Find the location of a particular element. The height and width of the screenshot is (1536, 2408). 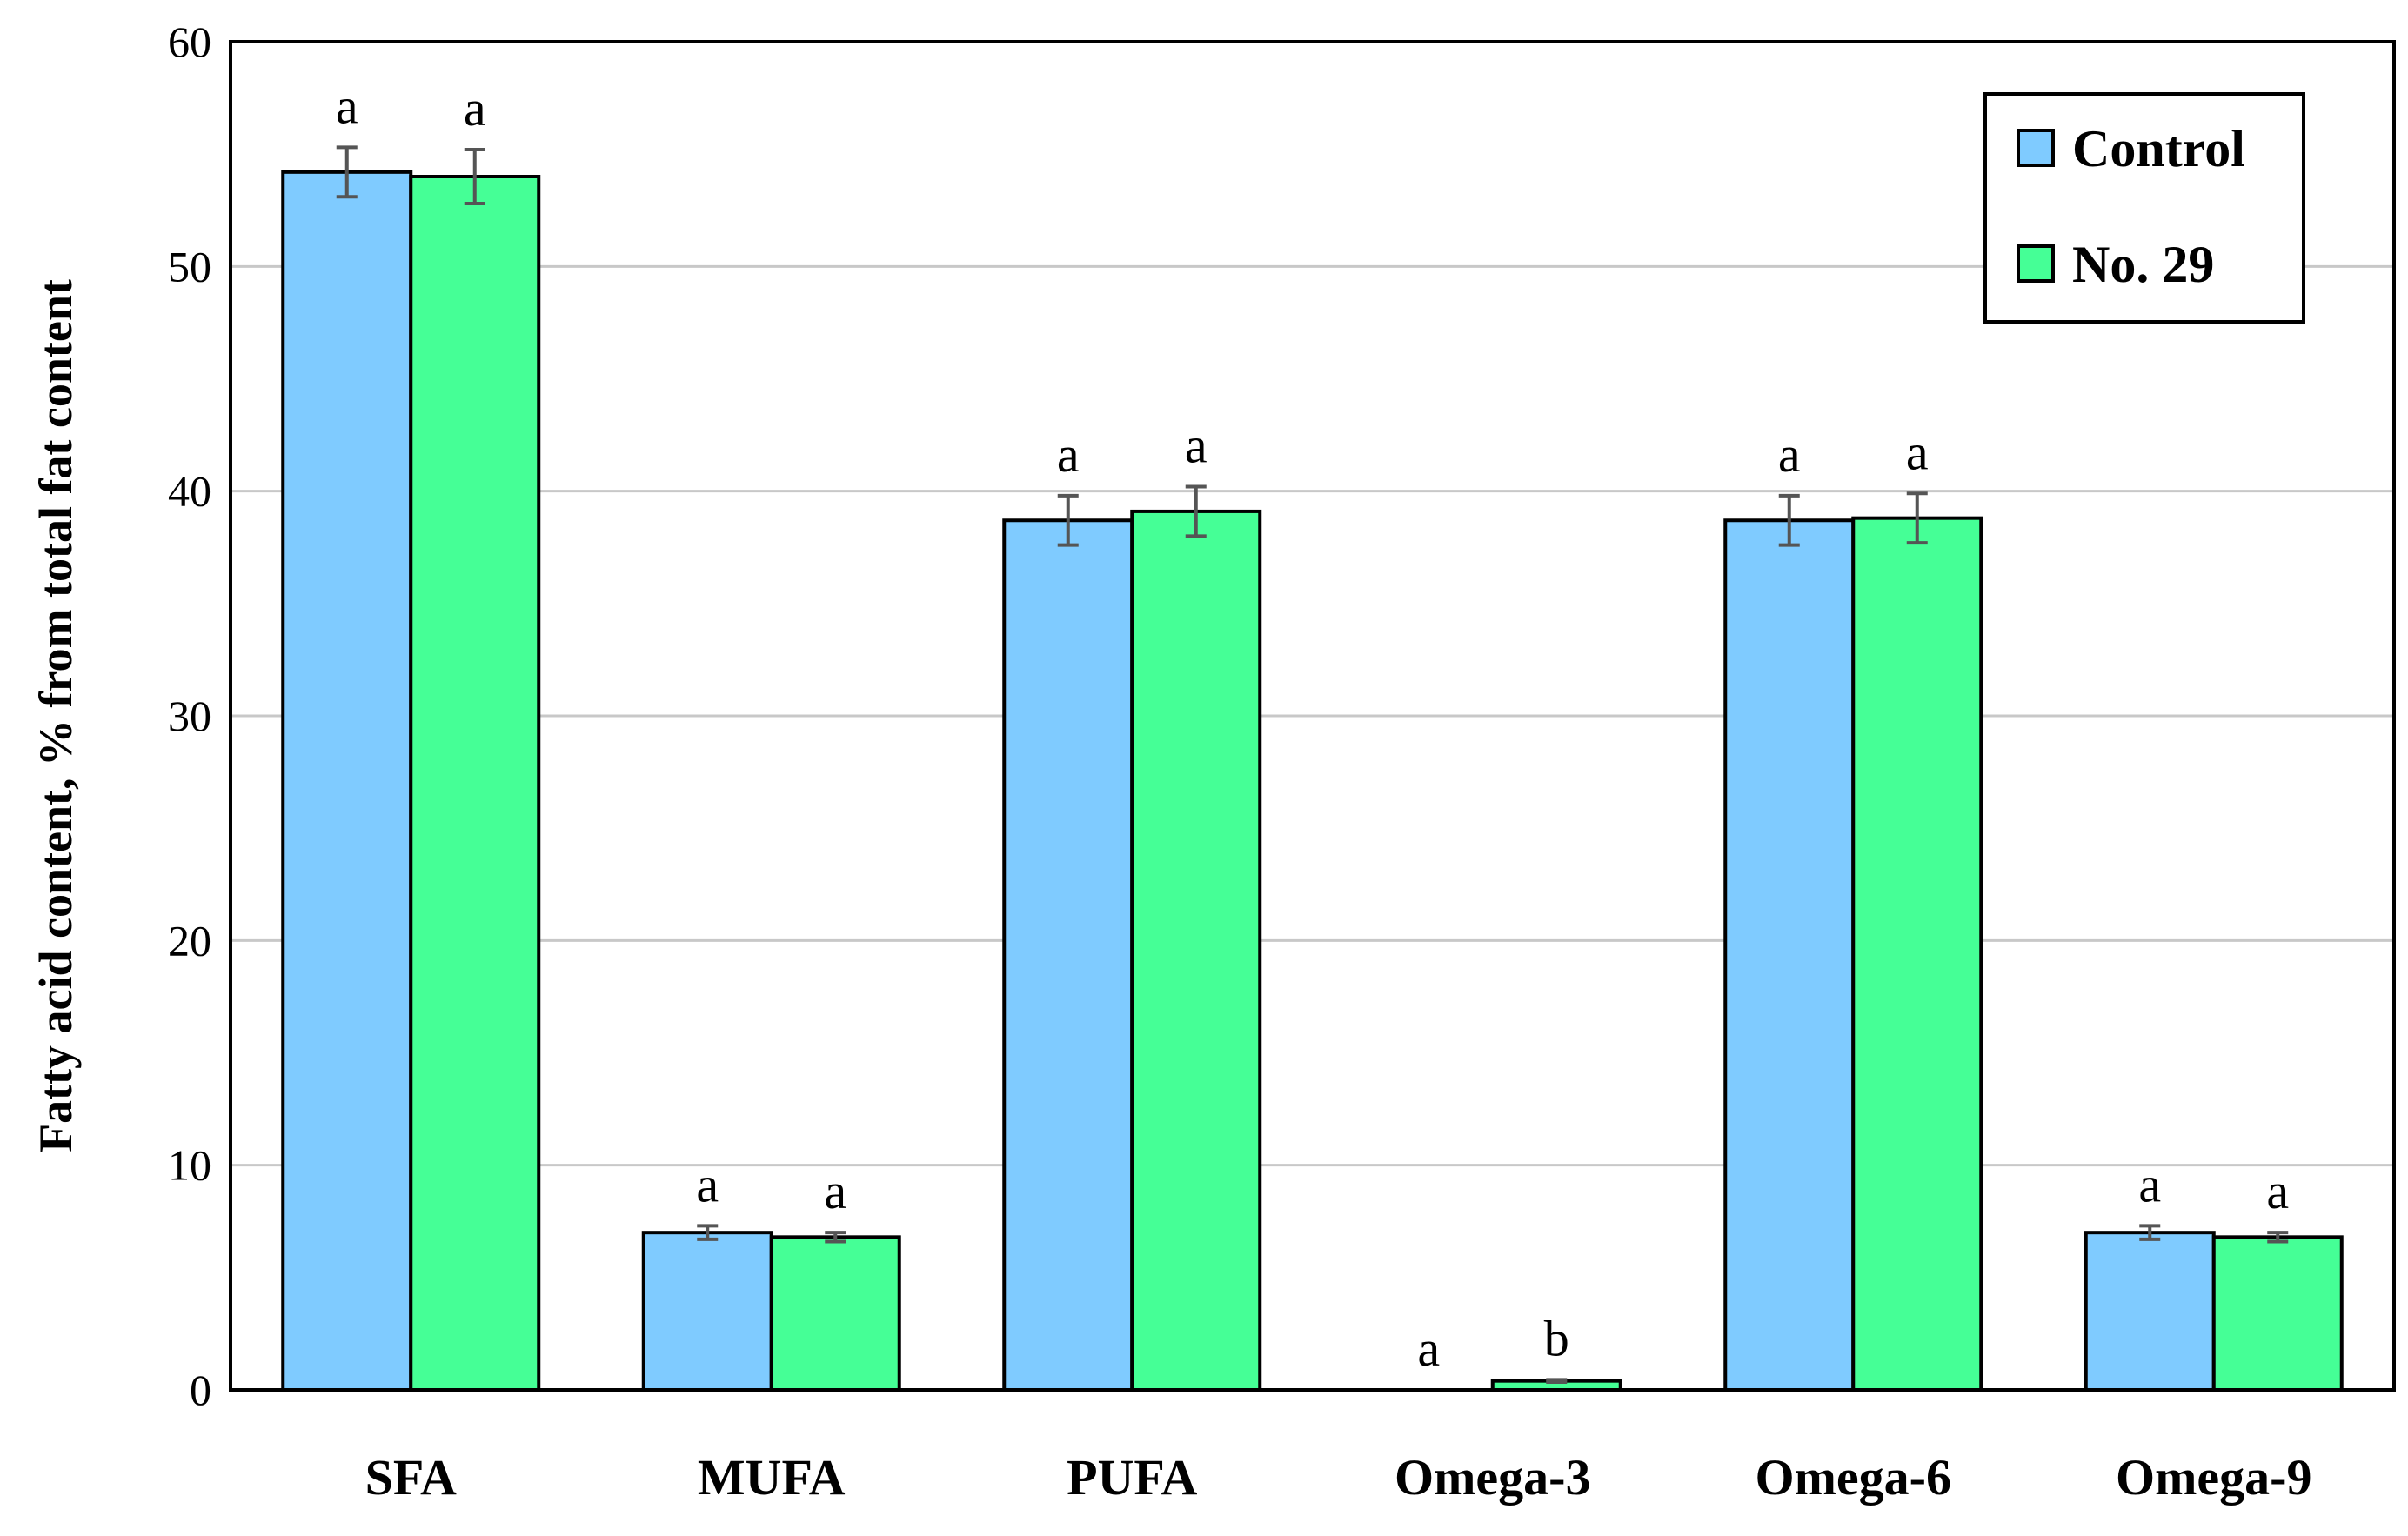

y-tick-label: 20 is located at coordinates (190, 940).